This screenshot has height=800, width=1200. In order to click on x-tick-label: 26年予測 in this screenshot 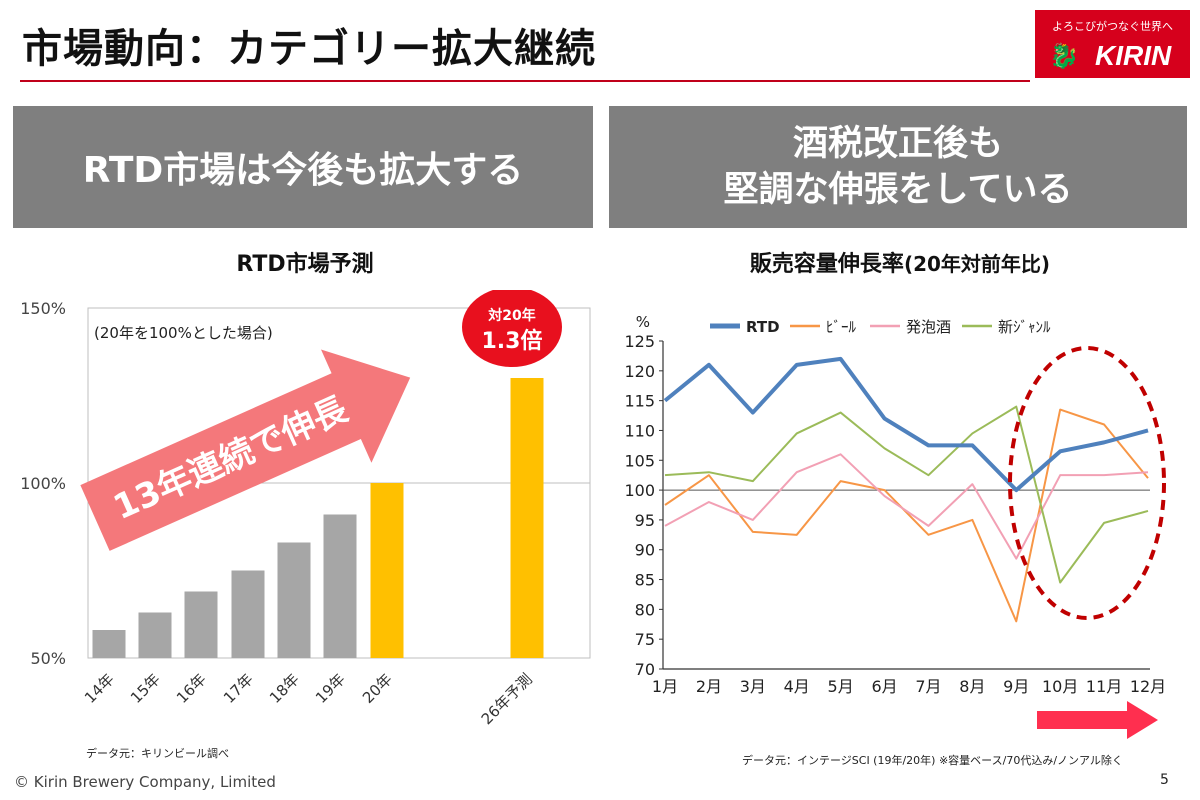, I will do `click(507, 699)`.